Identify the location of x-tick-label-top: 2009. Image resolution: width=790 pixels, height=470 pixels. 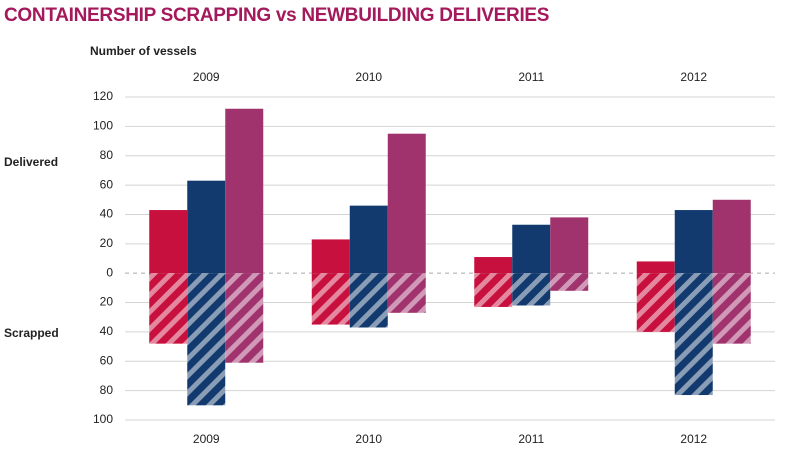
(206, 77).